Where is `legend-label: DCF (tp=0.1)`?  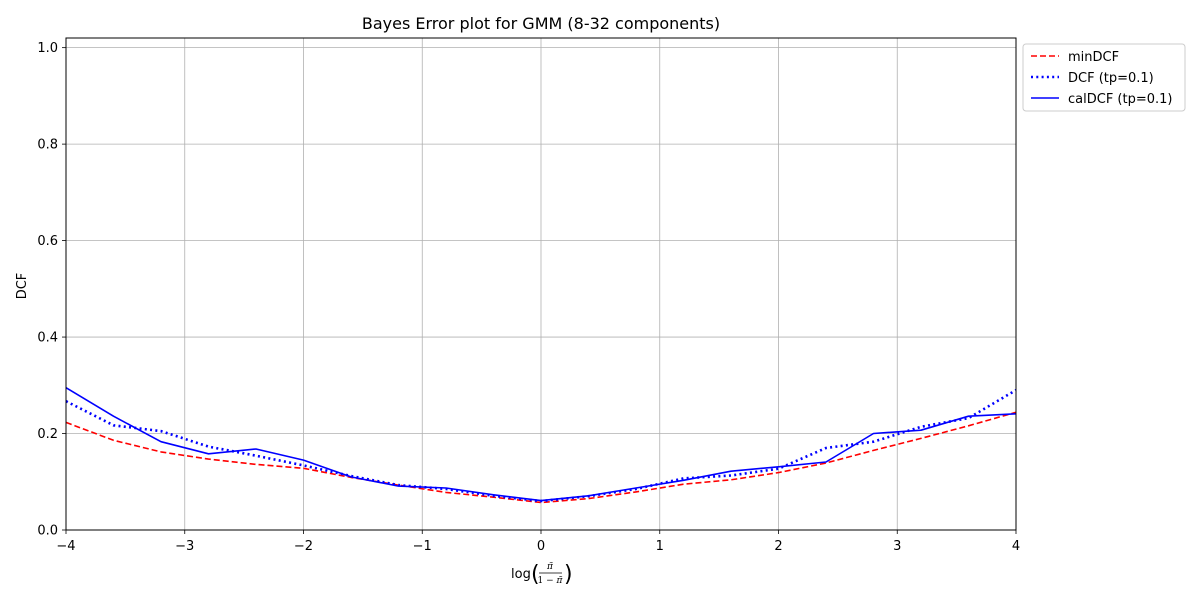
legend-label: DCF (tp=0.1) is located at coordinates (1111, 78).